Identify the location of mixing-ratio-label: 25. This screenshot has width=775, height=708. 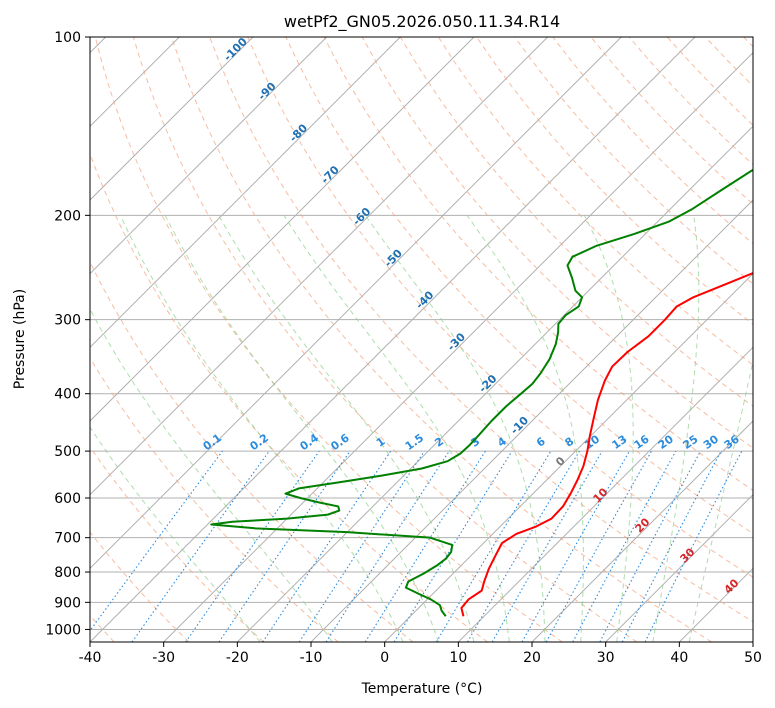
(691, 441).